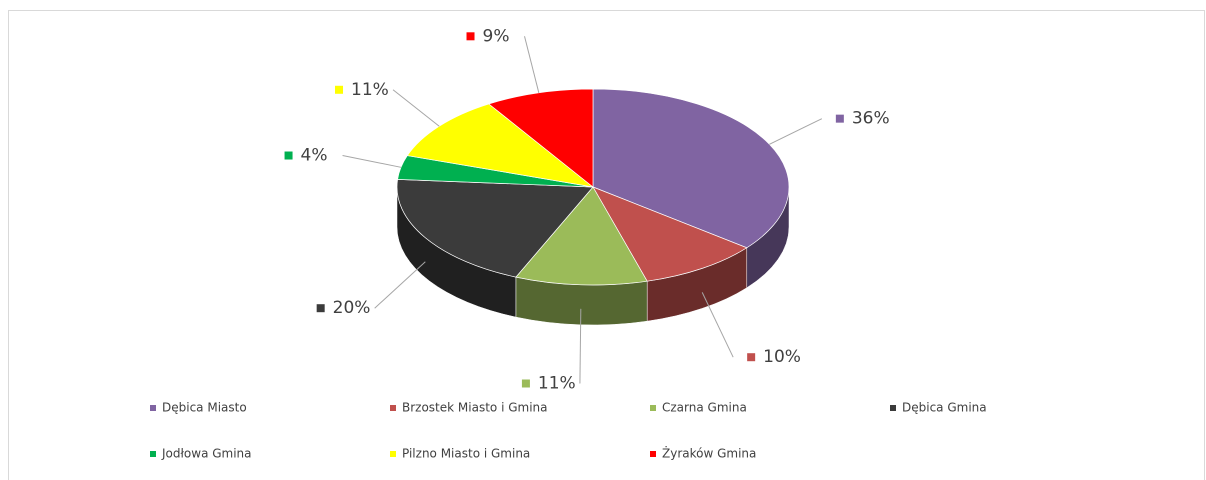 The height and width of the screenshot is (480, 1206). Describe the element at coordinates (475, 408) in the screenshot. I see `legend-label: Brzostek Miasto i Gmina` at that location.